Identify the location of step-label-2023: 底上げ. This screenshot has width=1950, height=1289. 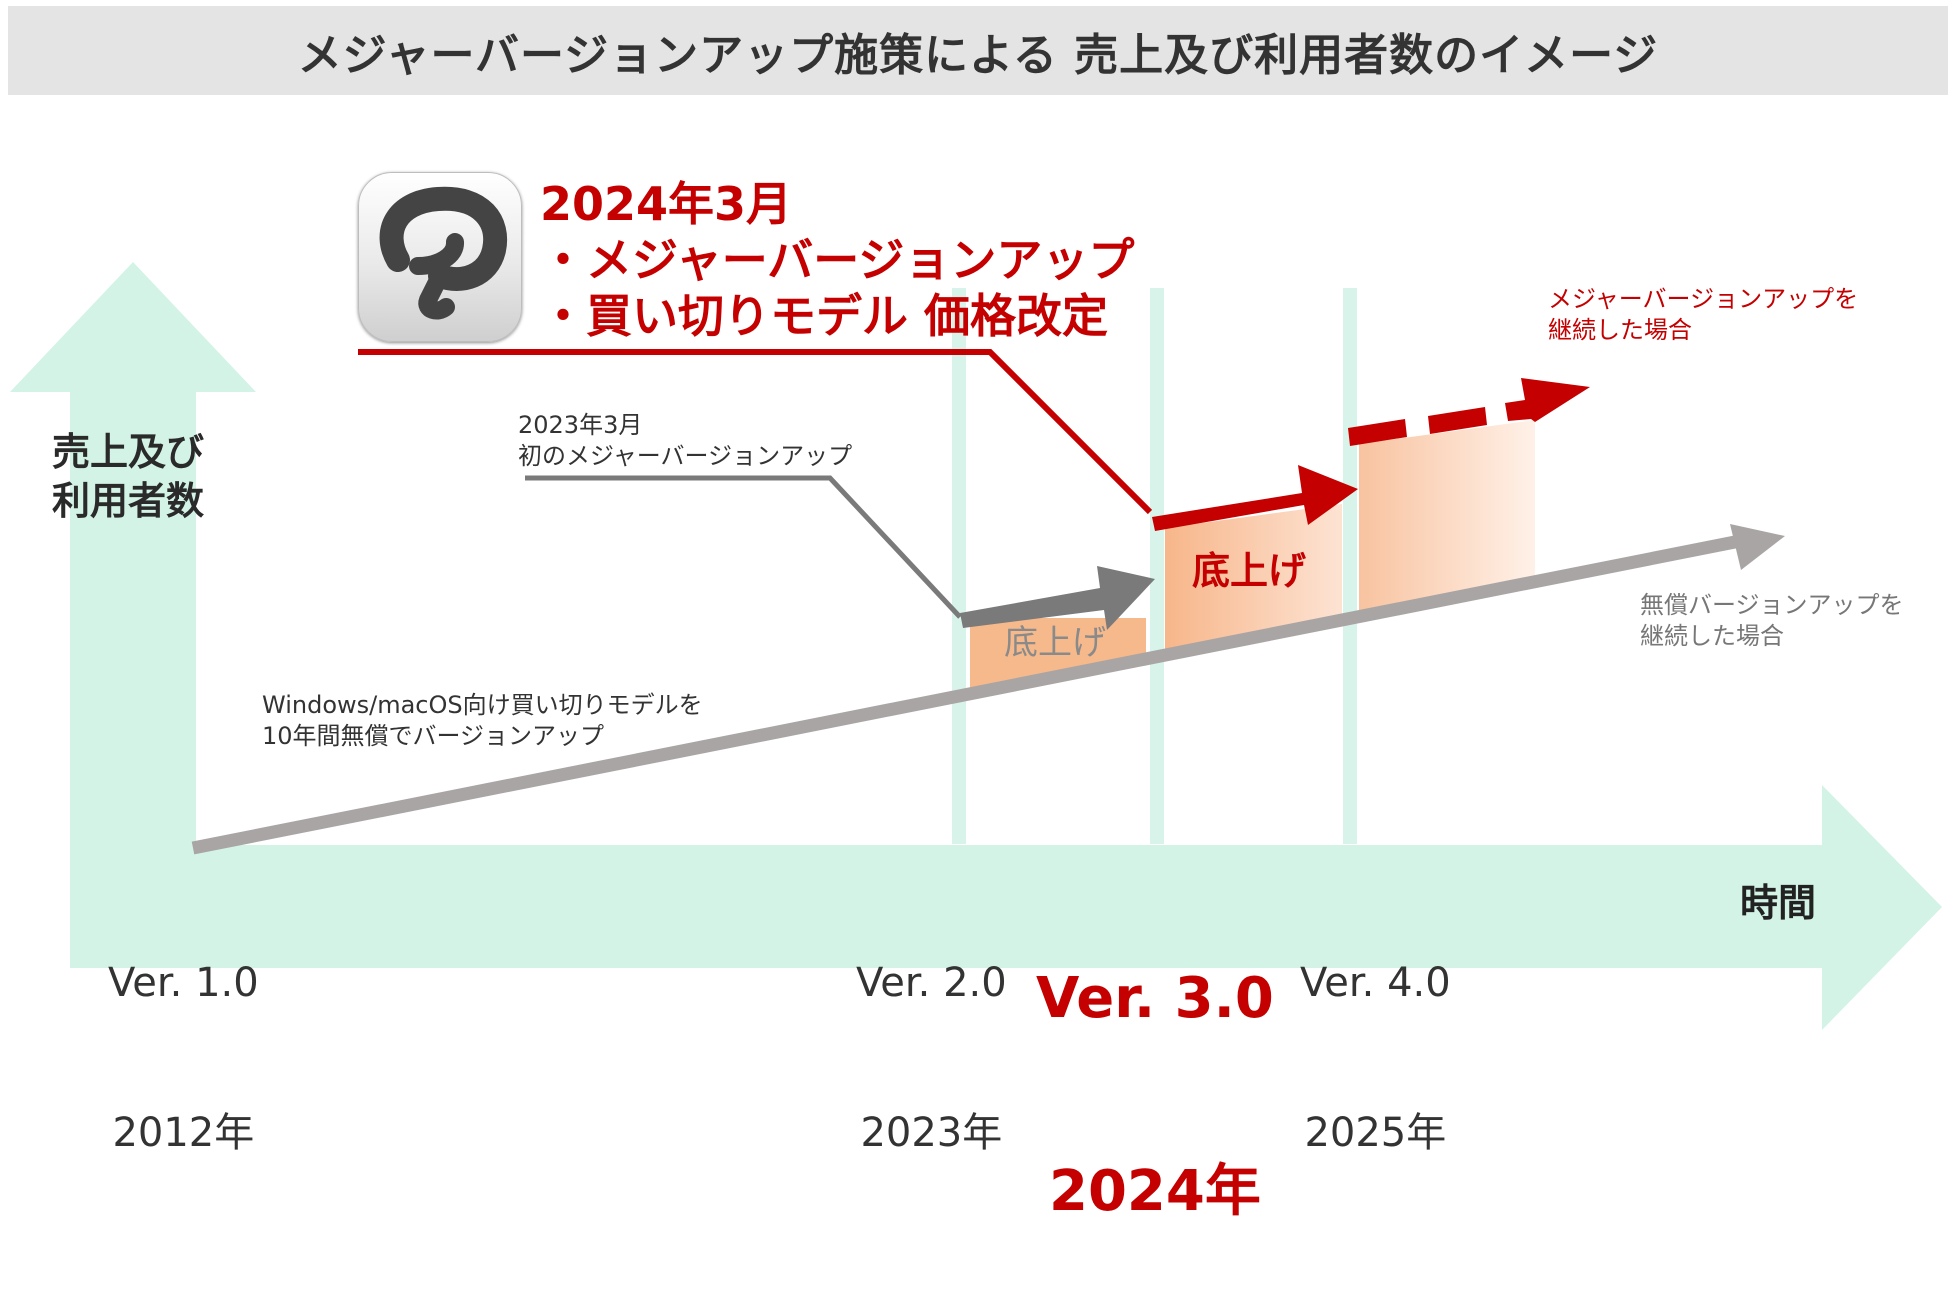
(1055, 643).